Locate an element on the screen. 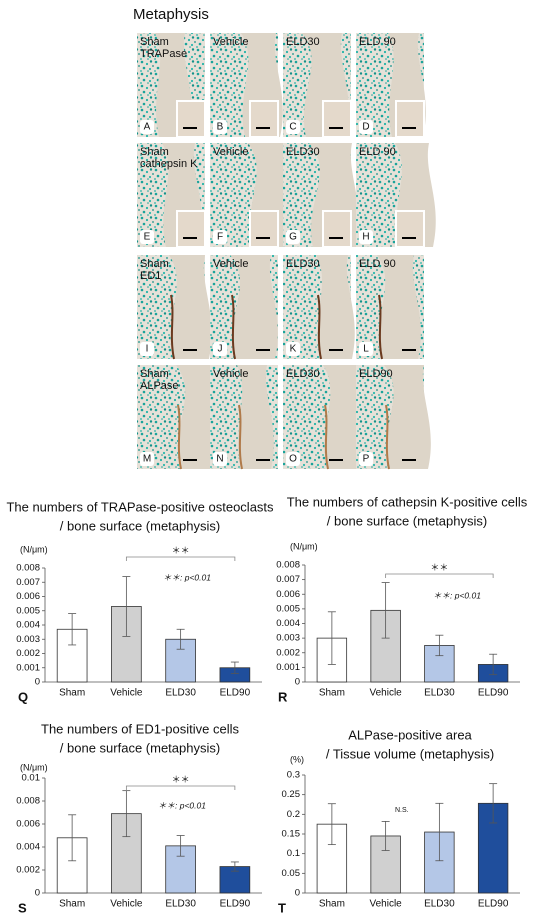 The height and width of the screenshot is (922, 550). y-tick-label: 0.15 is located at coordinates (291, 834).